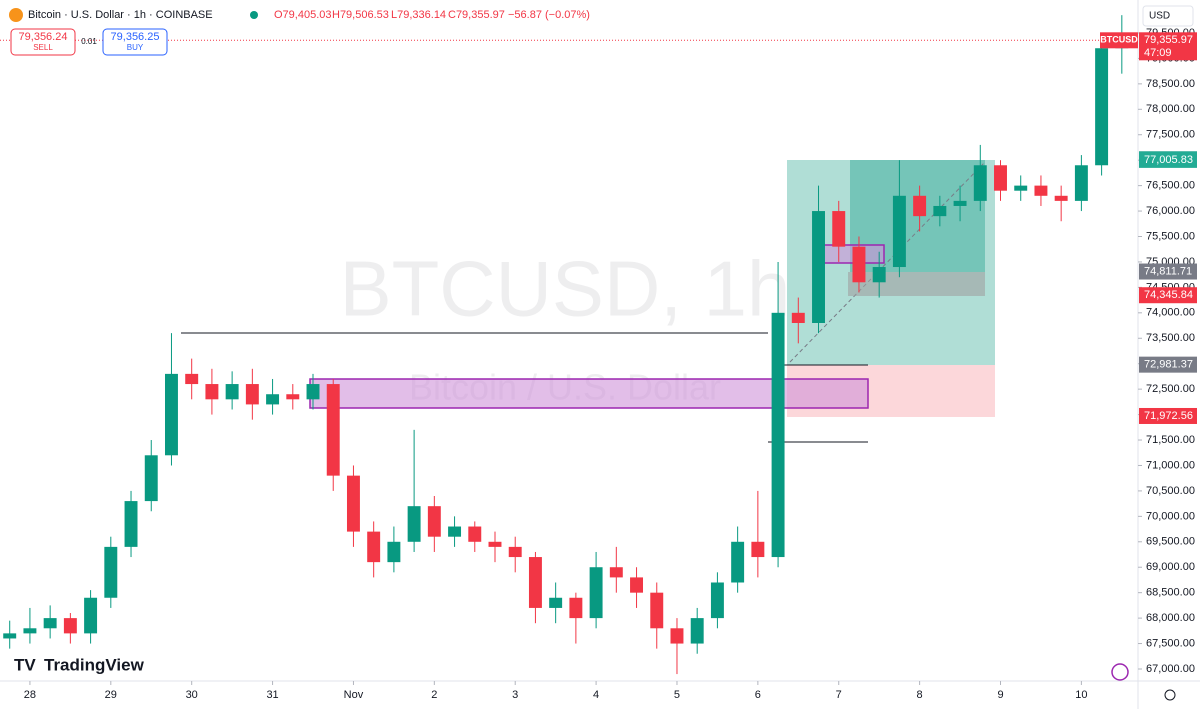 The image size is (1200, 709). Describe the element at coordinates (758, 695) in the screenshot. I see `x-tick-label: 6` at that location.